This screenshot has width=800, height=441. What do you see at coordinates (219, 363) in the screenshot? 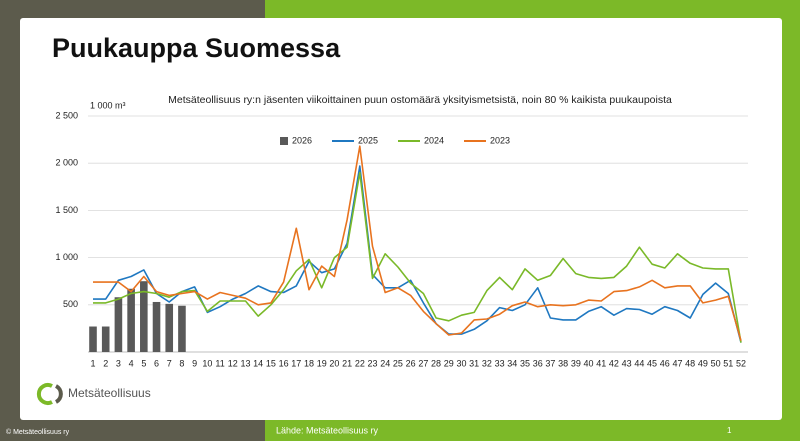
I see `x-tick-label: 11` at bounding box center [219, 363].